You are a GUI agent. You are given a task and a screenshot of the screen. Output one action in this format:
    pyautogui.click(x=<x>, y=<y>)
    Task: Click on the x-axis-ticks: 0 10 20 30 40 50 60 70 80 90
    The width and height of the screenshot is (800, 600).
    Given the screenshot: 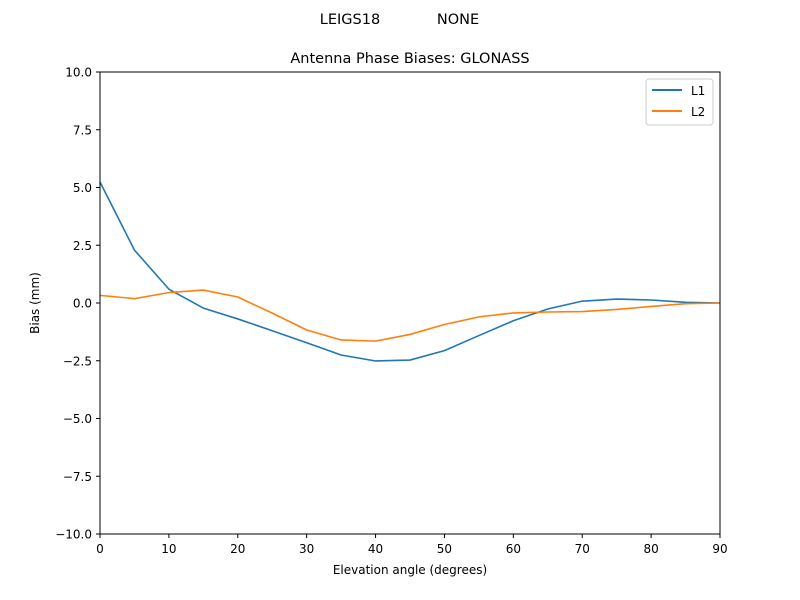 What is the action you would take?
    pyautogui.click(x=412, y=545)
    